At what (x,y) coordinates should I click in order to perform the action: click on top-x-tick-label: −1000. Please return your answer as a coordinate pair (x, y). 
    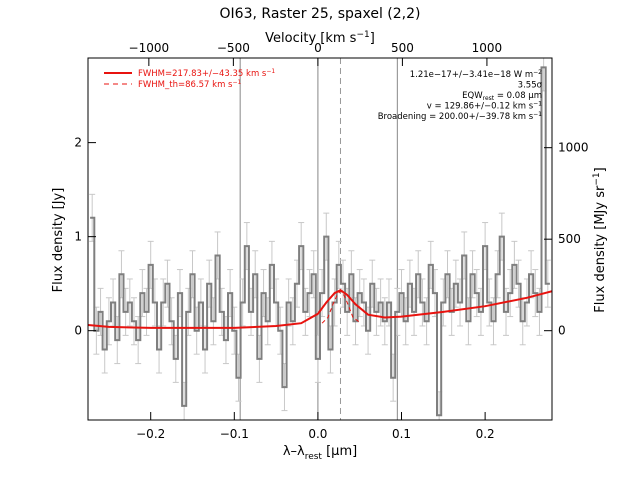
    Looking at the image, I should click on (149, 48).